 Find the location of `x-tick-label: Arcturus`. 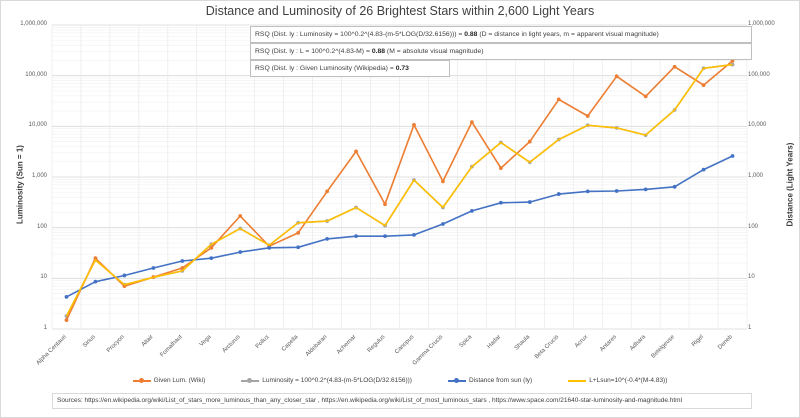

x-tick-label: Arcturus is located at coordinates (232, 344).